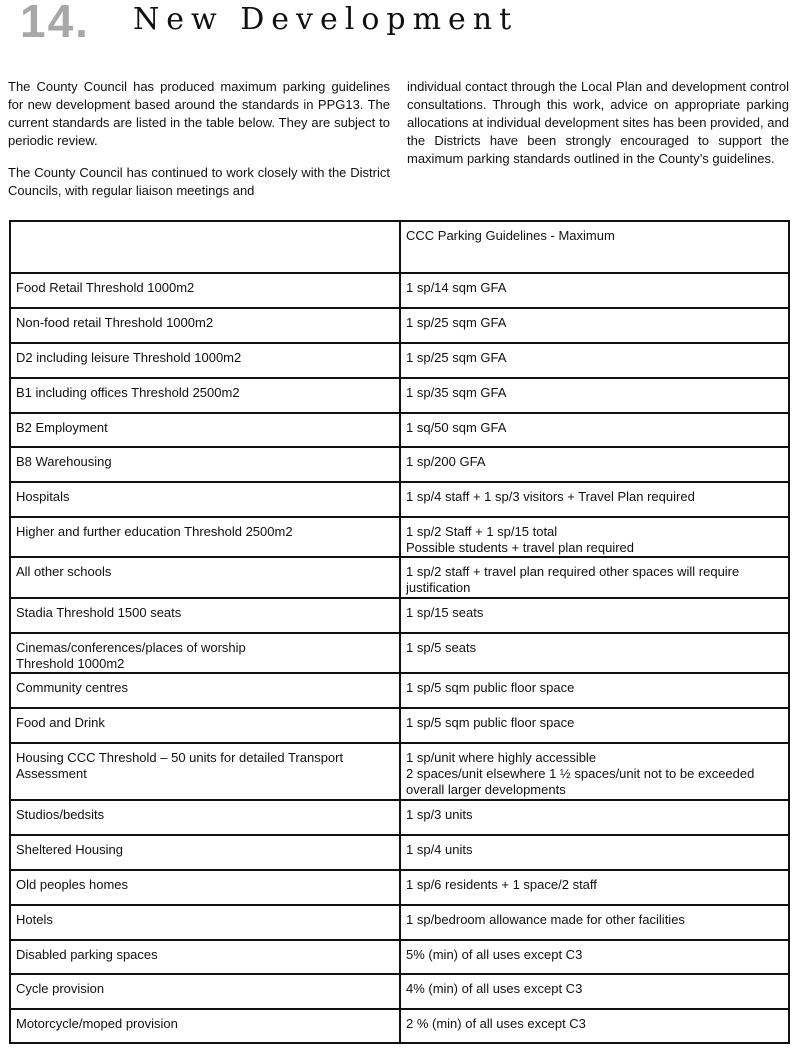  I want to click on guideline-cell: 1 sp/200 GFA, so click(594, 464).